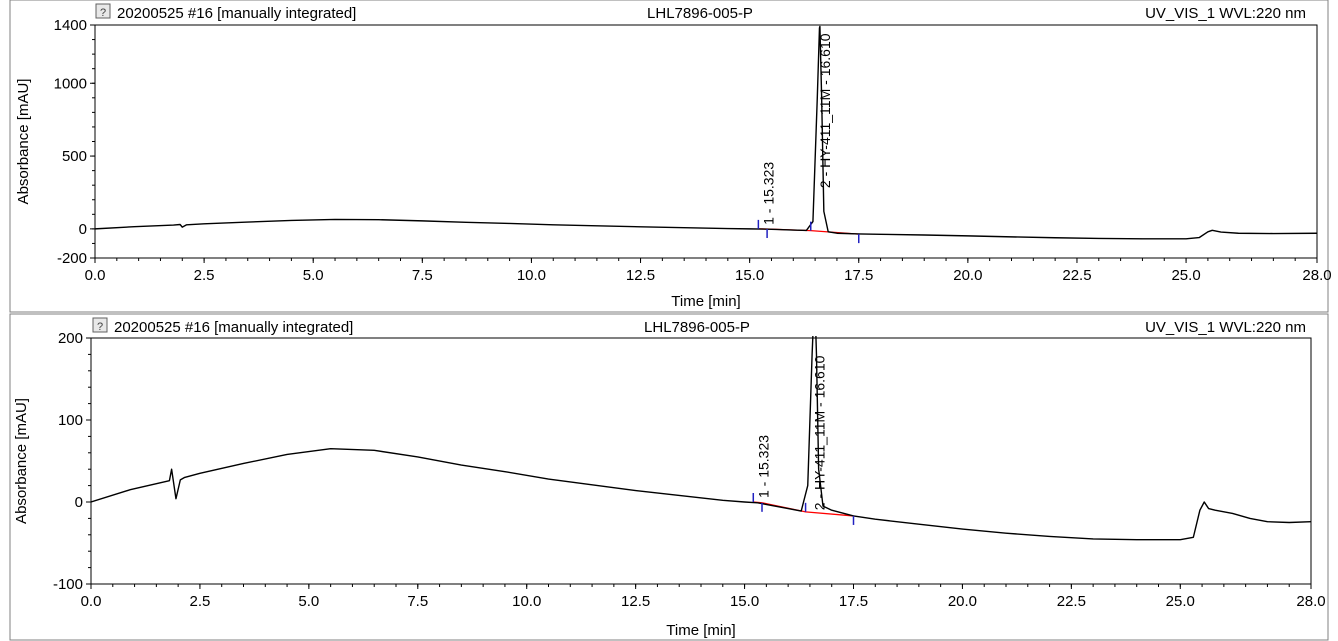 This screenshot has height=641, width=1338. I want to click on y-tick-label: 100, so click(70, 420).